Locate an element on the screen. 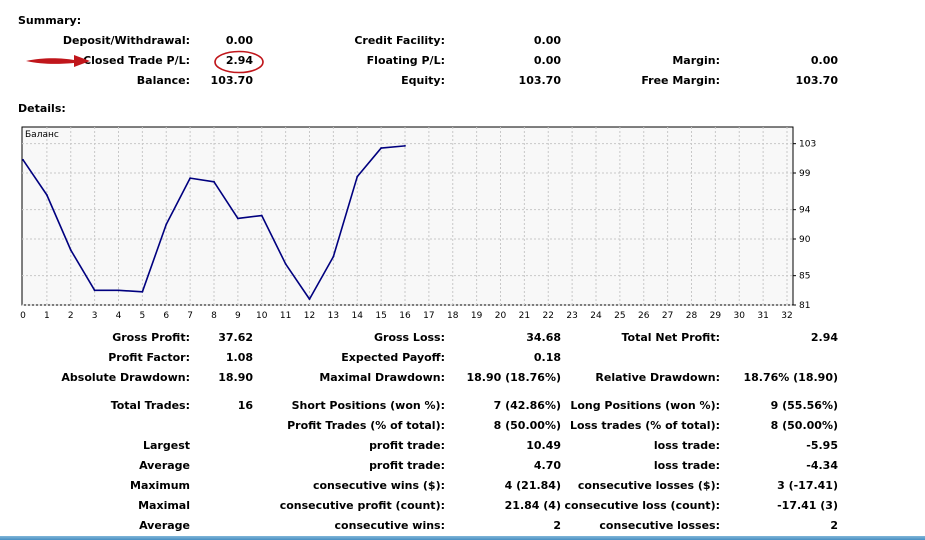 Image resolution: width=925 pixels, height=540 pixels. summary-value: 2.94 is located at coordinates (239, 60).